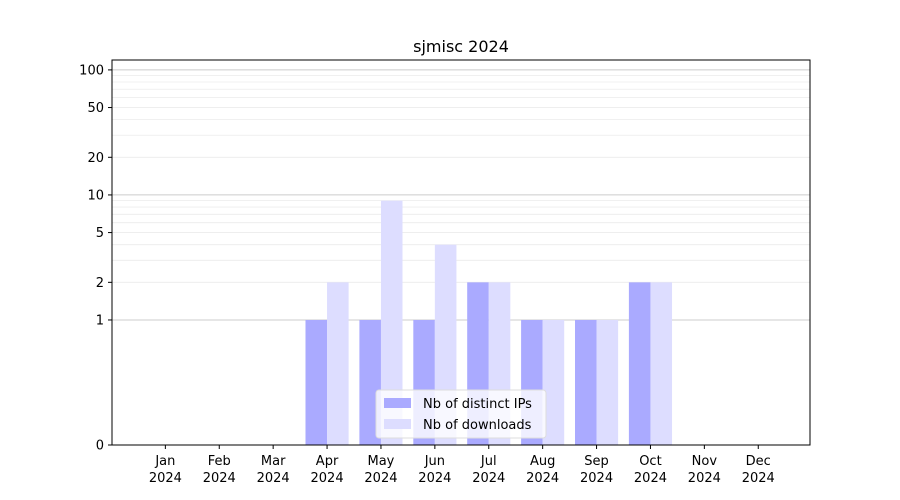 The height and width of the screenshot is (500, 900). What do you see at coordinates (397, 403) in the screenshot?
I see `legend-swatch-ips` at bounding box center [397, 403].